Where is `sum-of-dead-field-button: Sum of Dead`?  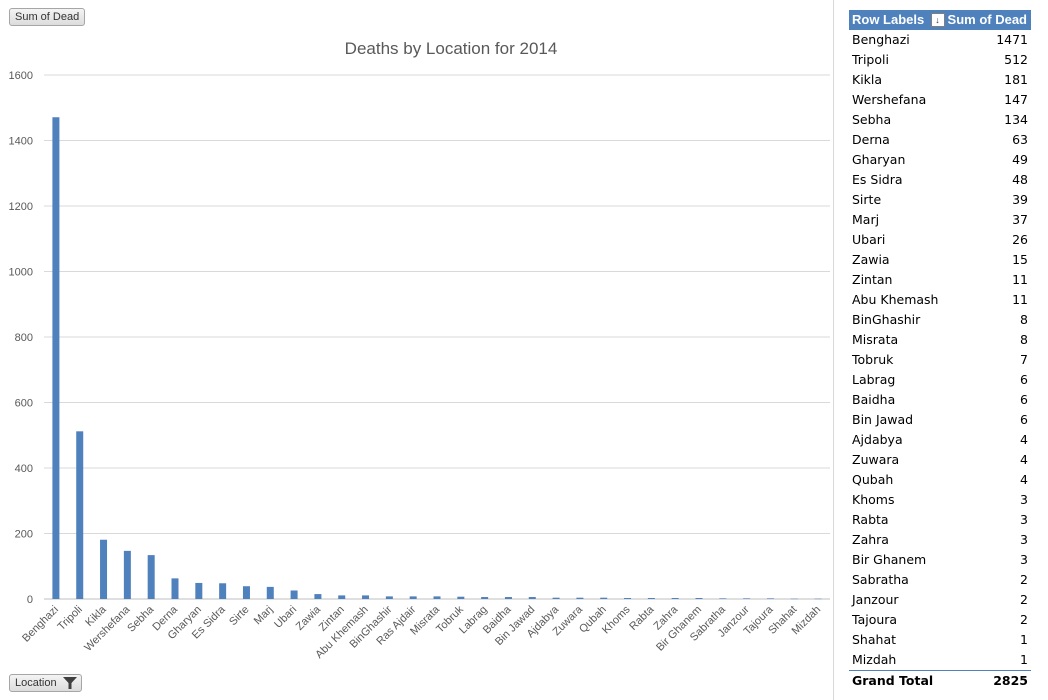
sum-of-dead-field-button: Sum of Dead is located at coordinates (47, 17).